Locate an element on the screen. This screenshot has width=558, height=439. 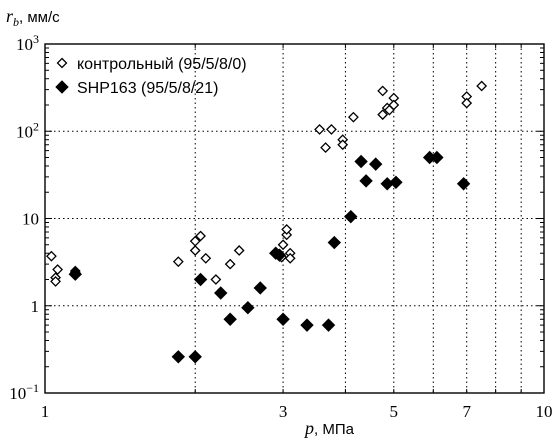
y-tick-label: 10⁻¹ is located at coordinates (24, 392).